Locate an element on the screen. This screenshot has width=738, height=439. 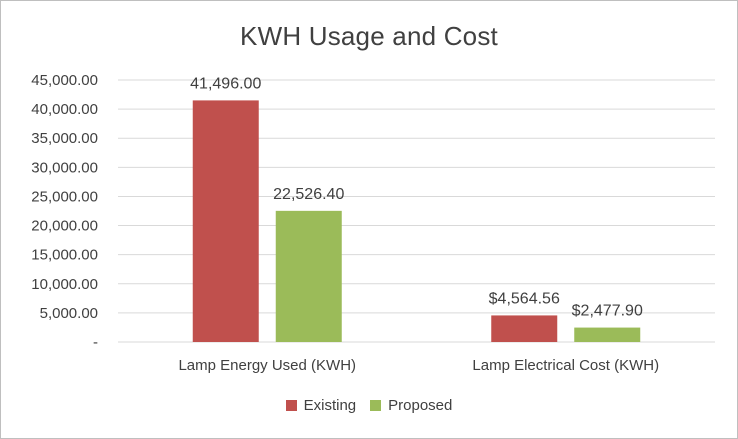
y-tick-label: 35,000.00 is located at coordinates (64, 138).